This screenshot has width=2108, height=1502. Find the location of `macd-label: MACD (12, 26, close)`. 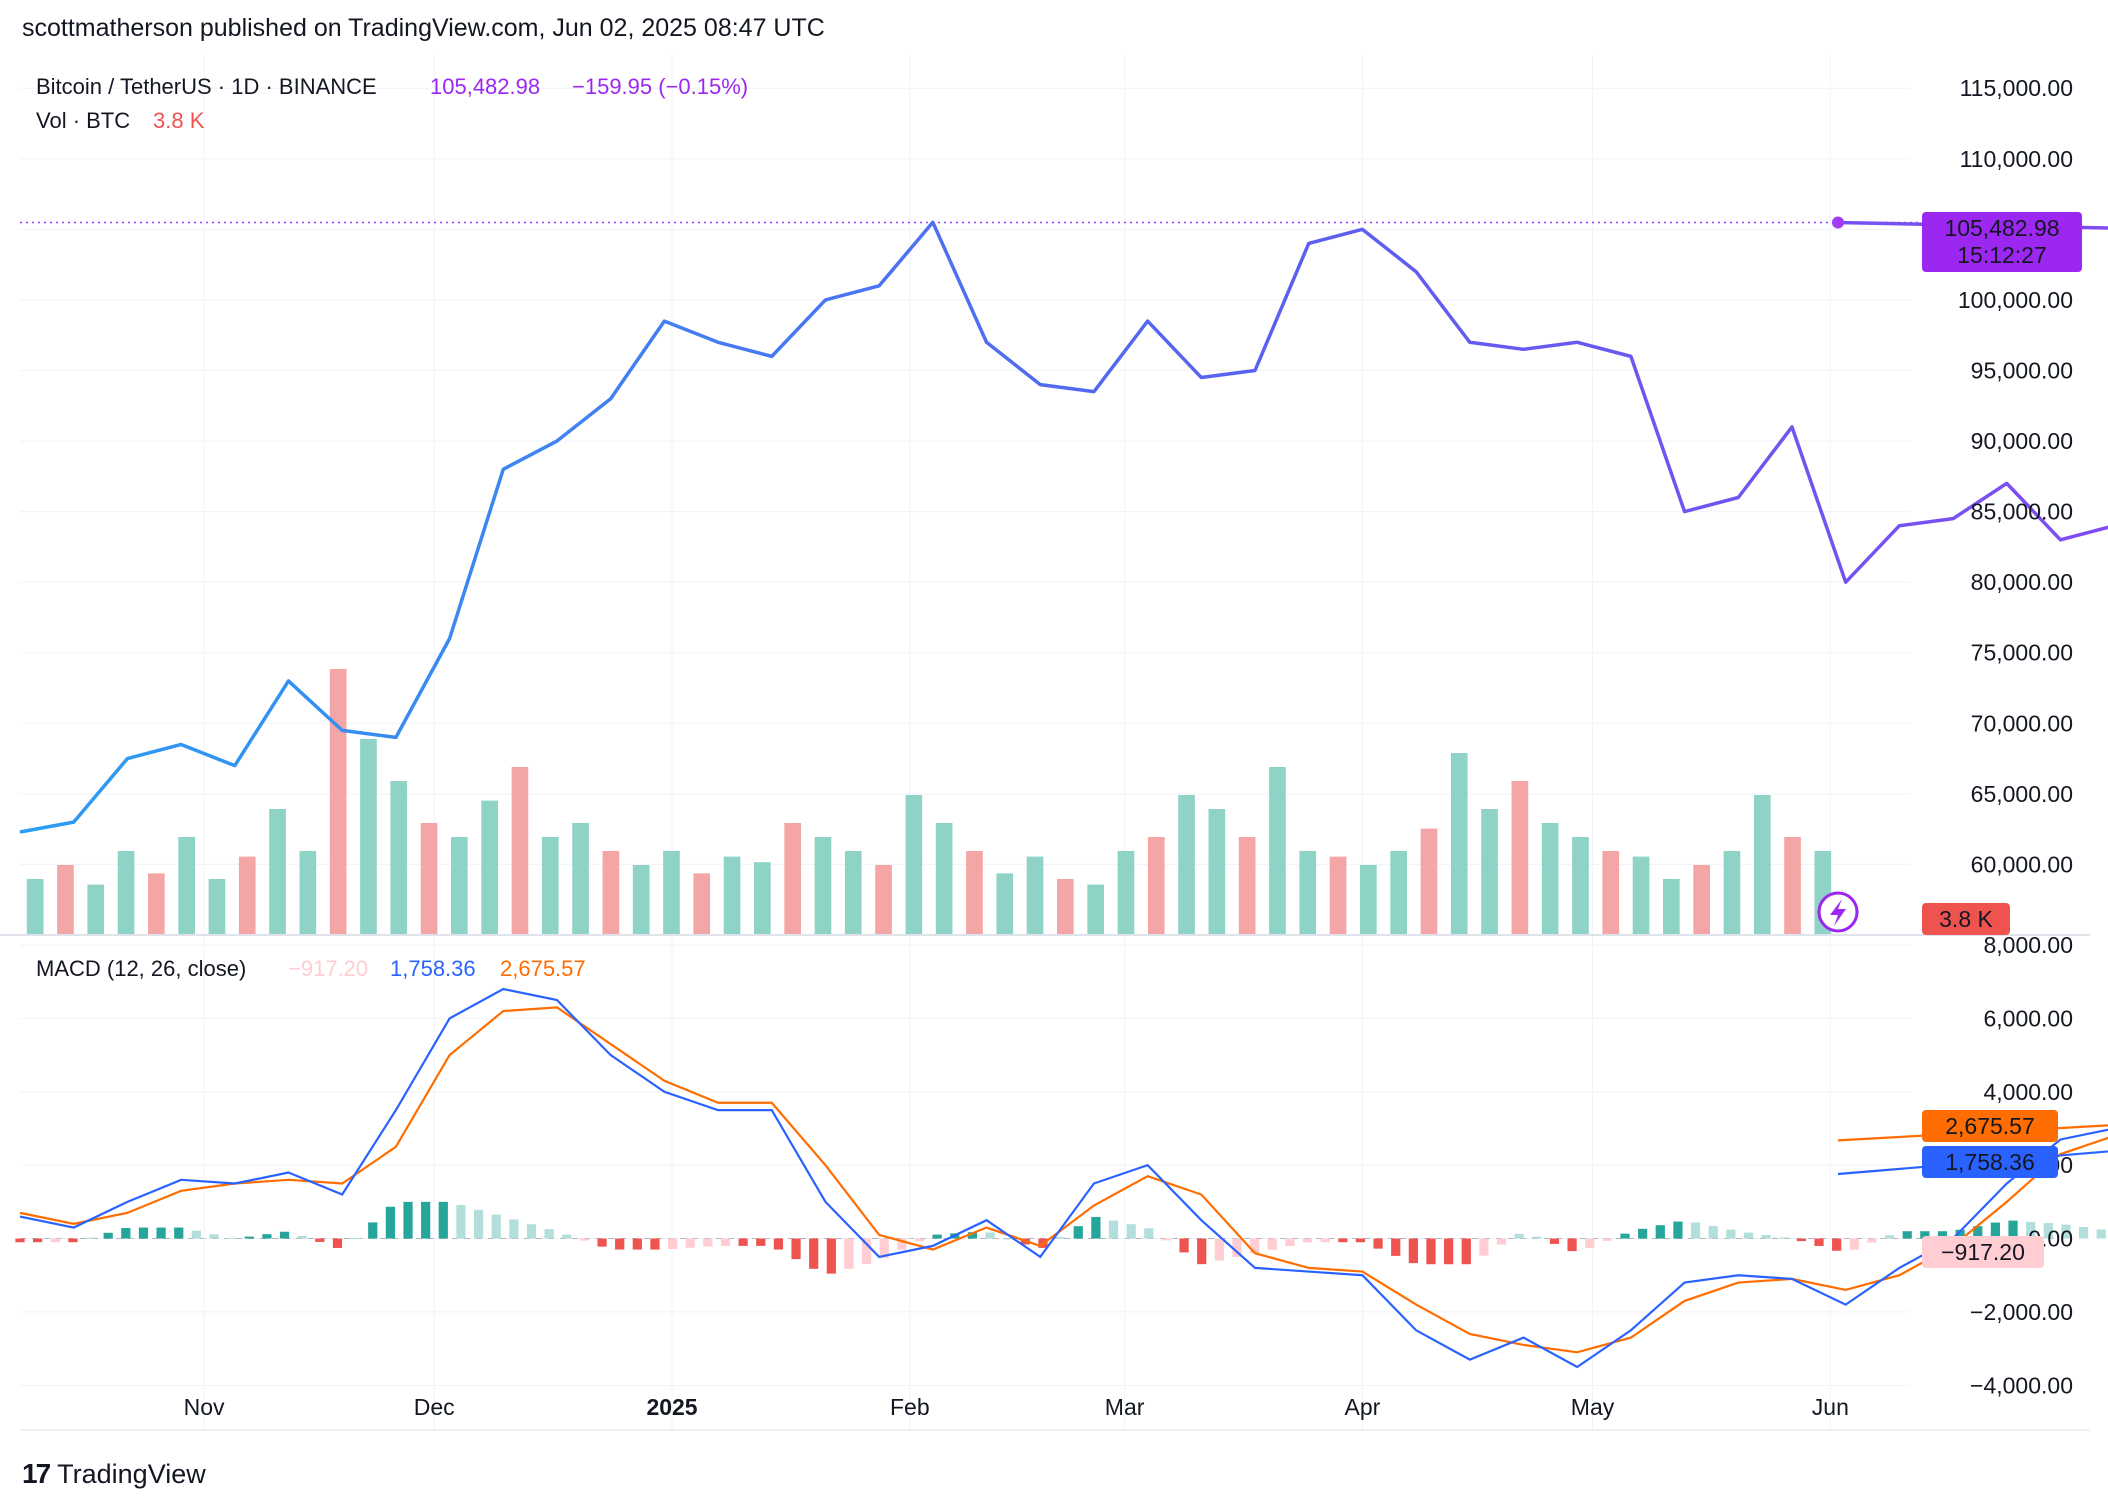

macd-label: MACD (12, 26, close) is located at coordinates (141, 968).